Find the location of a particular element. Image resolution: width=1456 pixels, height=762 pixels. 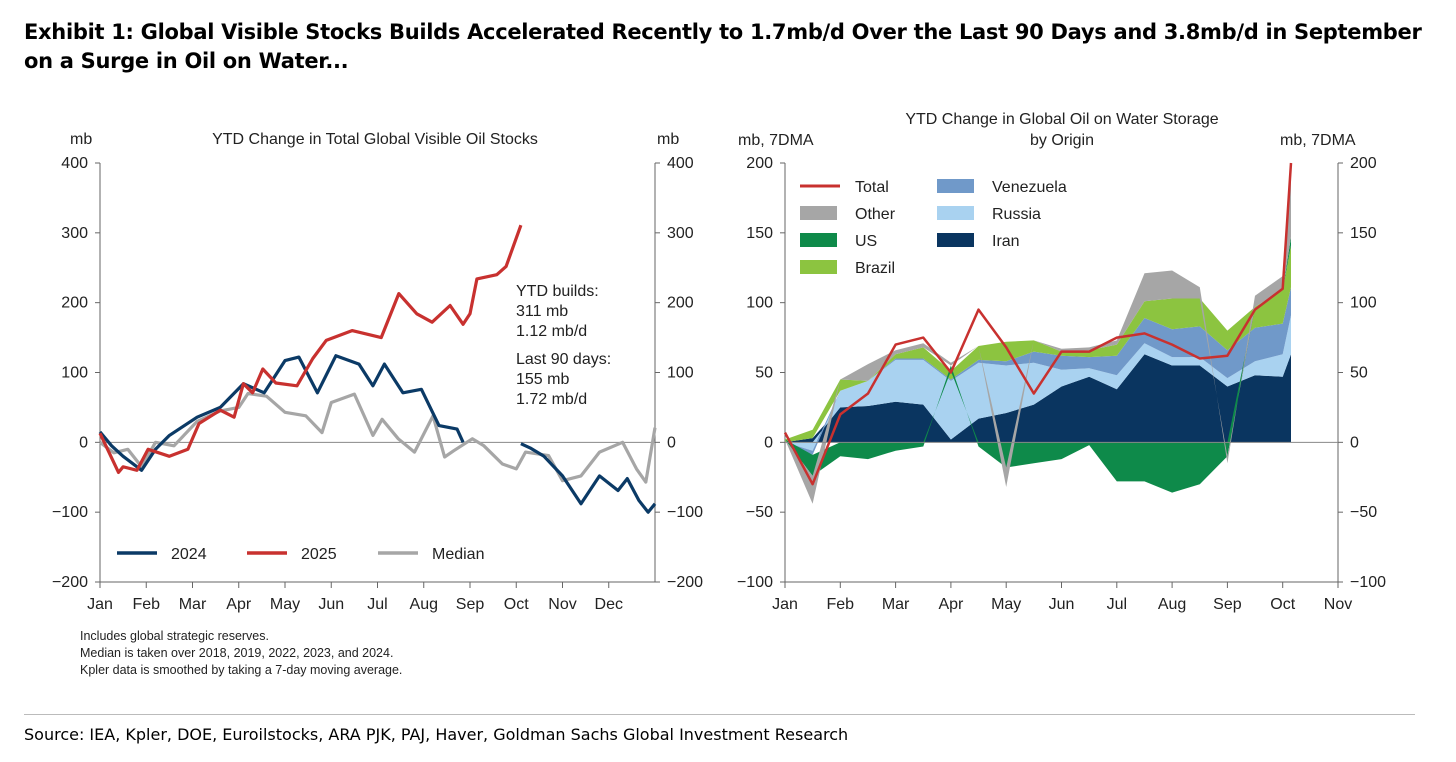

y-axis-unit-right: mb, 7DMA is located at coordinates (1318, 140).